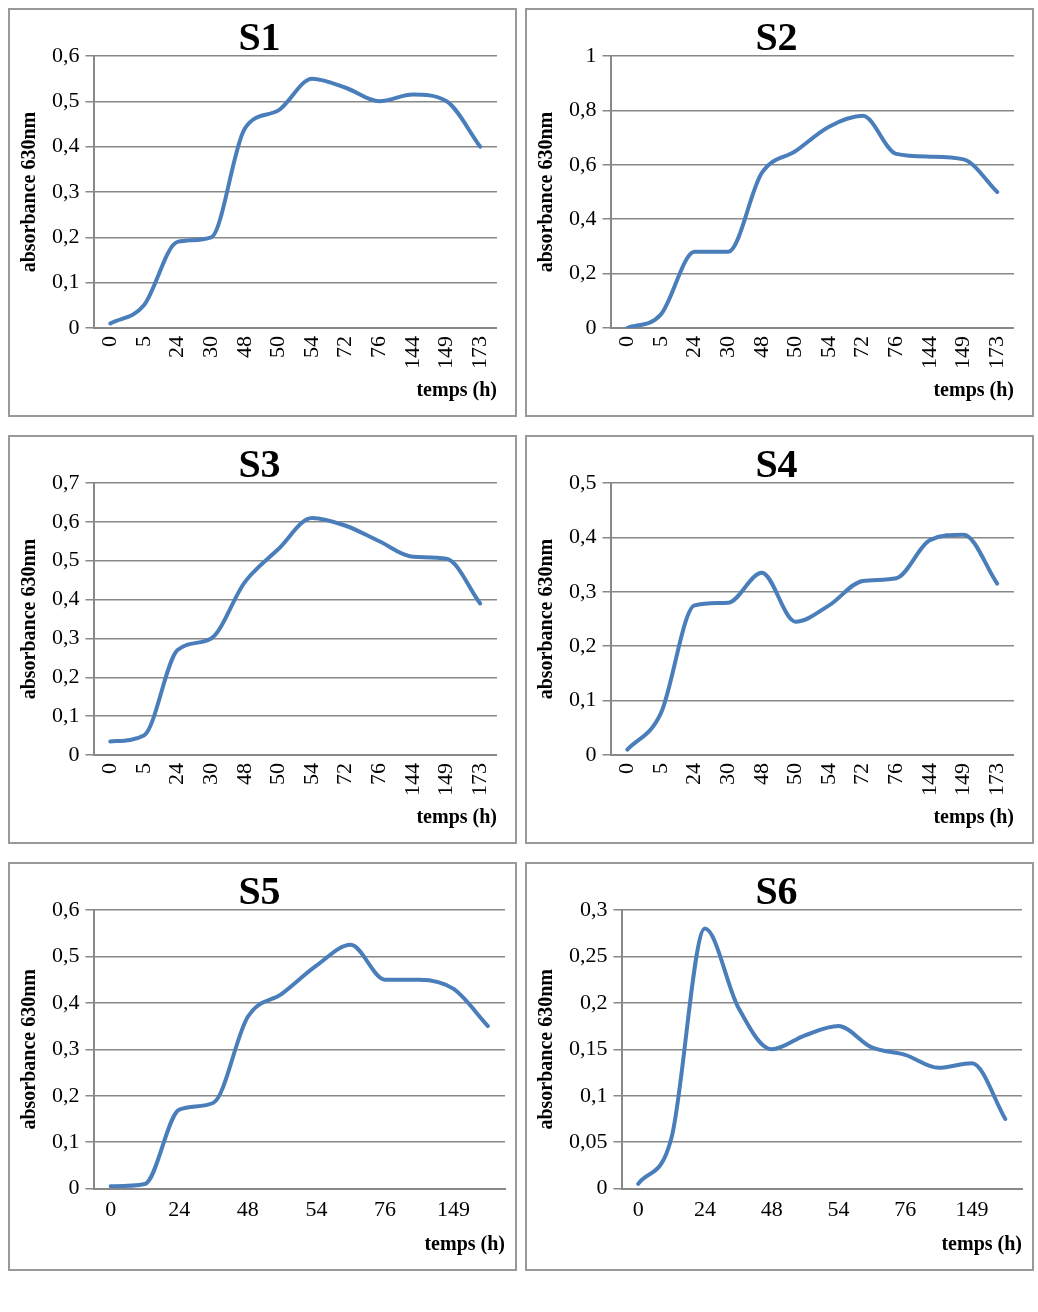  What do you see at coordinates (588, 955) in the screenshot?
I see `y-tick-label: 0,25` at bounding box center [588, 955].